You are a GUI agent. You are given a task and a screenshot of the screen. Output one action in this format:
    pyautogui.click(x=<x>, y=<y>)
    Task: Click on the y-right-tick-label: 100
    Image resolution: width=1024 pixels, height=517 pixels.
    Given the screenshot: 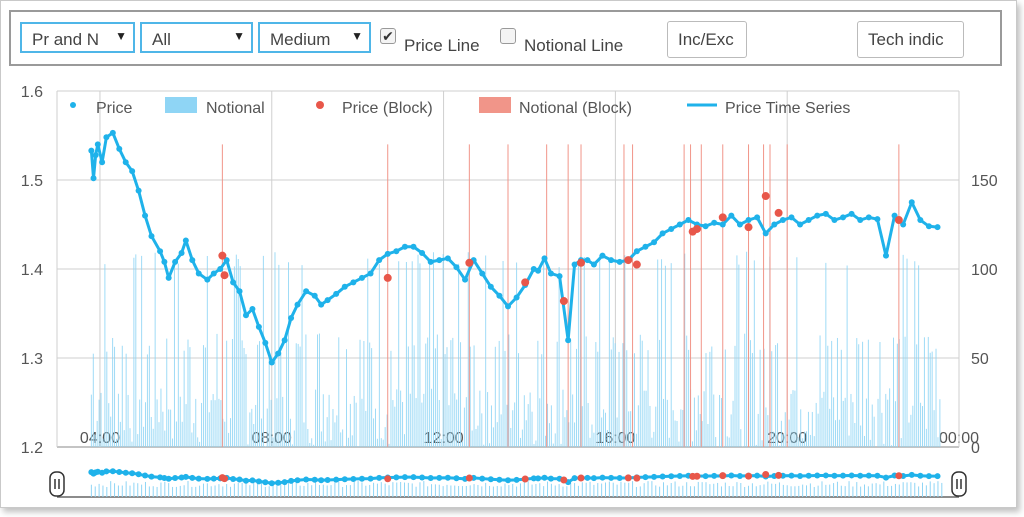 What is the action you would take?
    pyautogui.click(x=984, y=270)
    